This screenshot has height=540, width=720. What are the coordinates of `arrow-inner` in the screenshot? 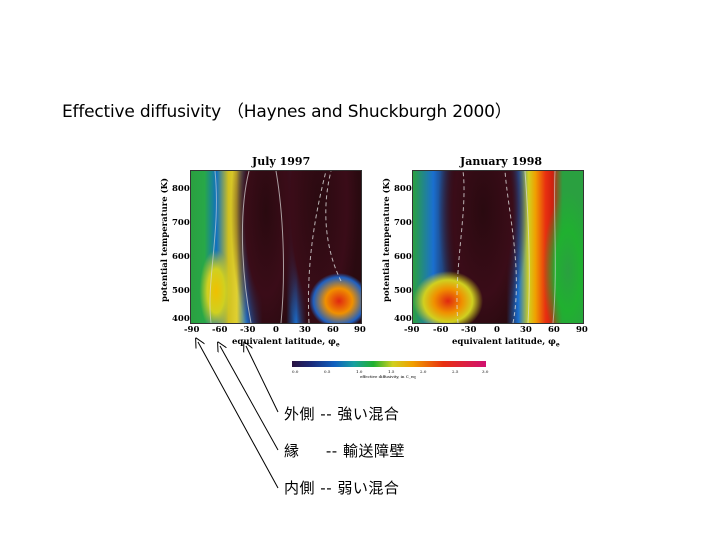 It's located at (238, 415).